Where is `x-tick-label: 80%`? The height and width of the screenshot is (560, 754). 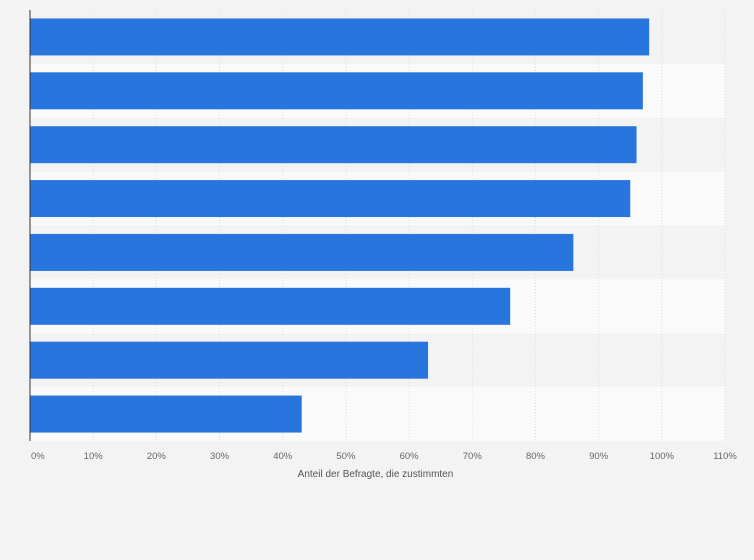 x-tick-label: 80% is located at coordinates (536, 456).